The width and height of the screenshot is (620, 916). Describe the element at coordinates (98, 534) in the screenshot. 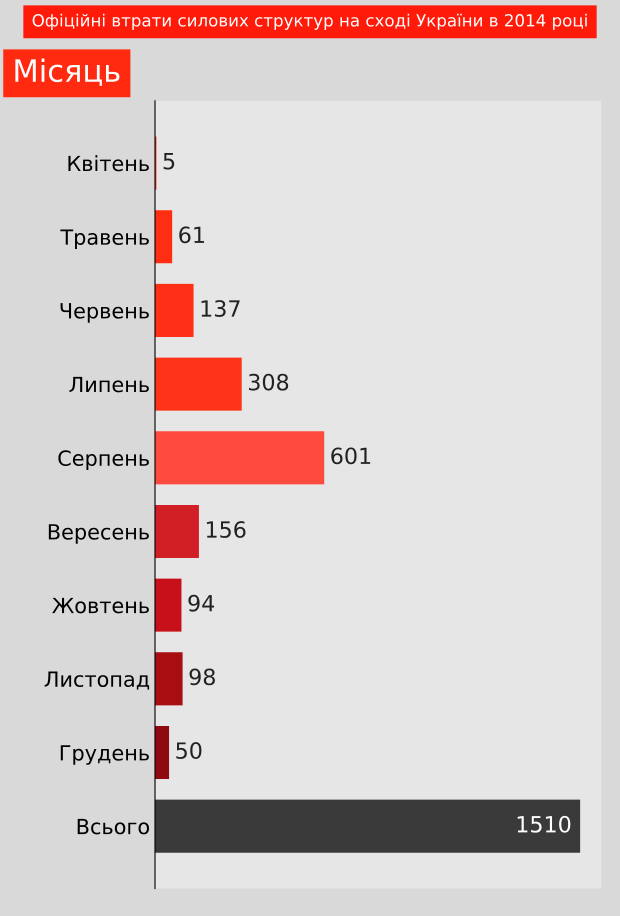

I see `y-tick-label: Вересень` at that location.